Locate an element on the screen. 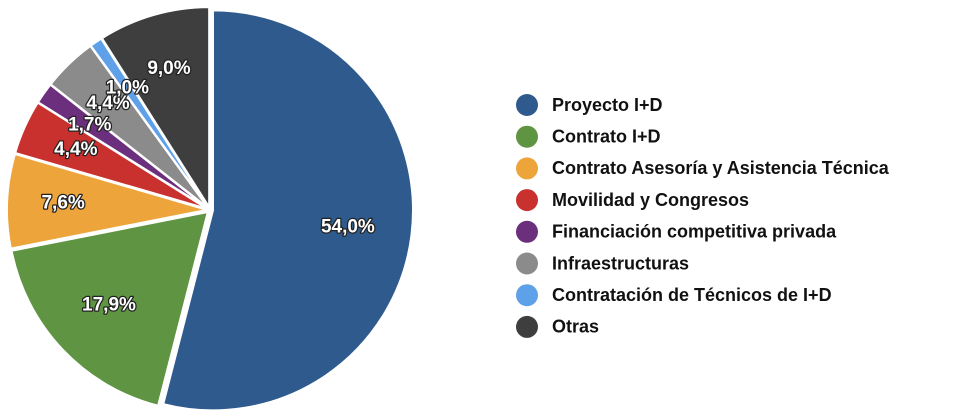  value-label: 1,7% is located at coordinates (89, 124).